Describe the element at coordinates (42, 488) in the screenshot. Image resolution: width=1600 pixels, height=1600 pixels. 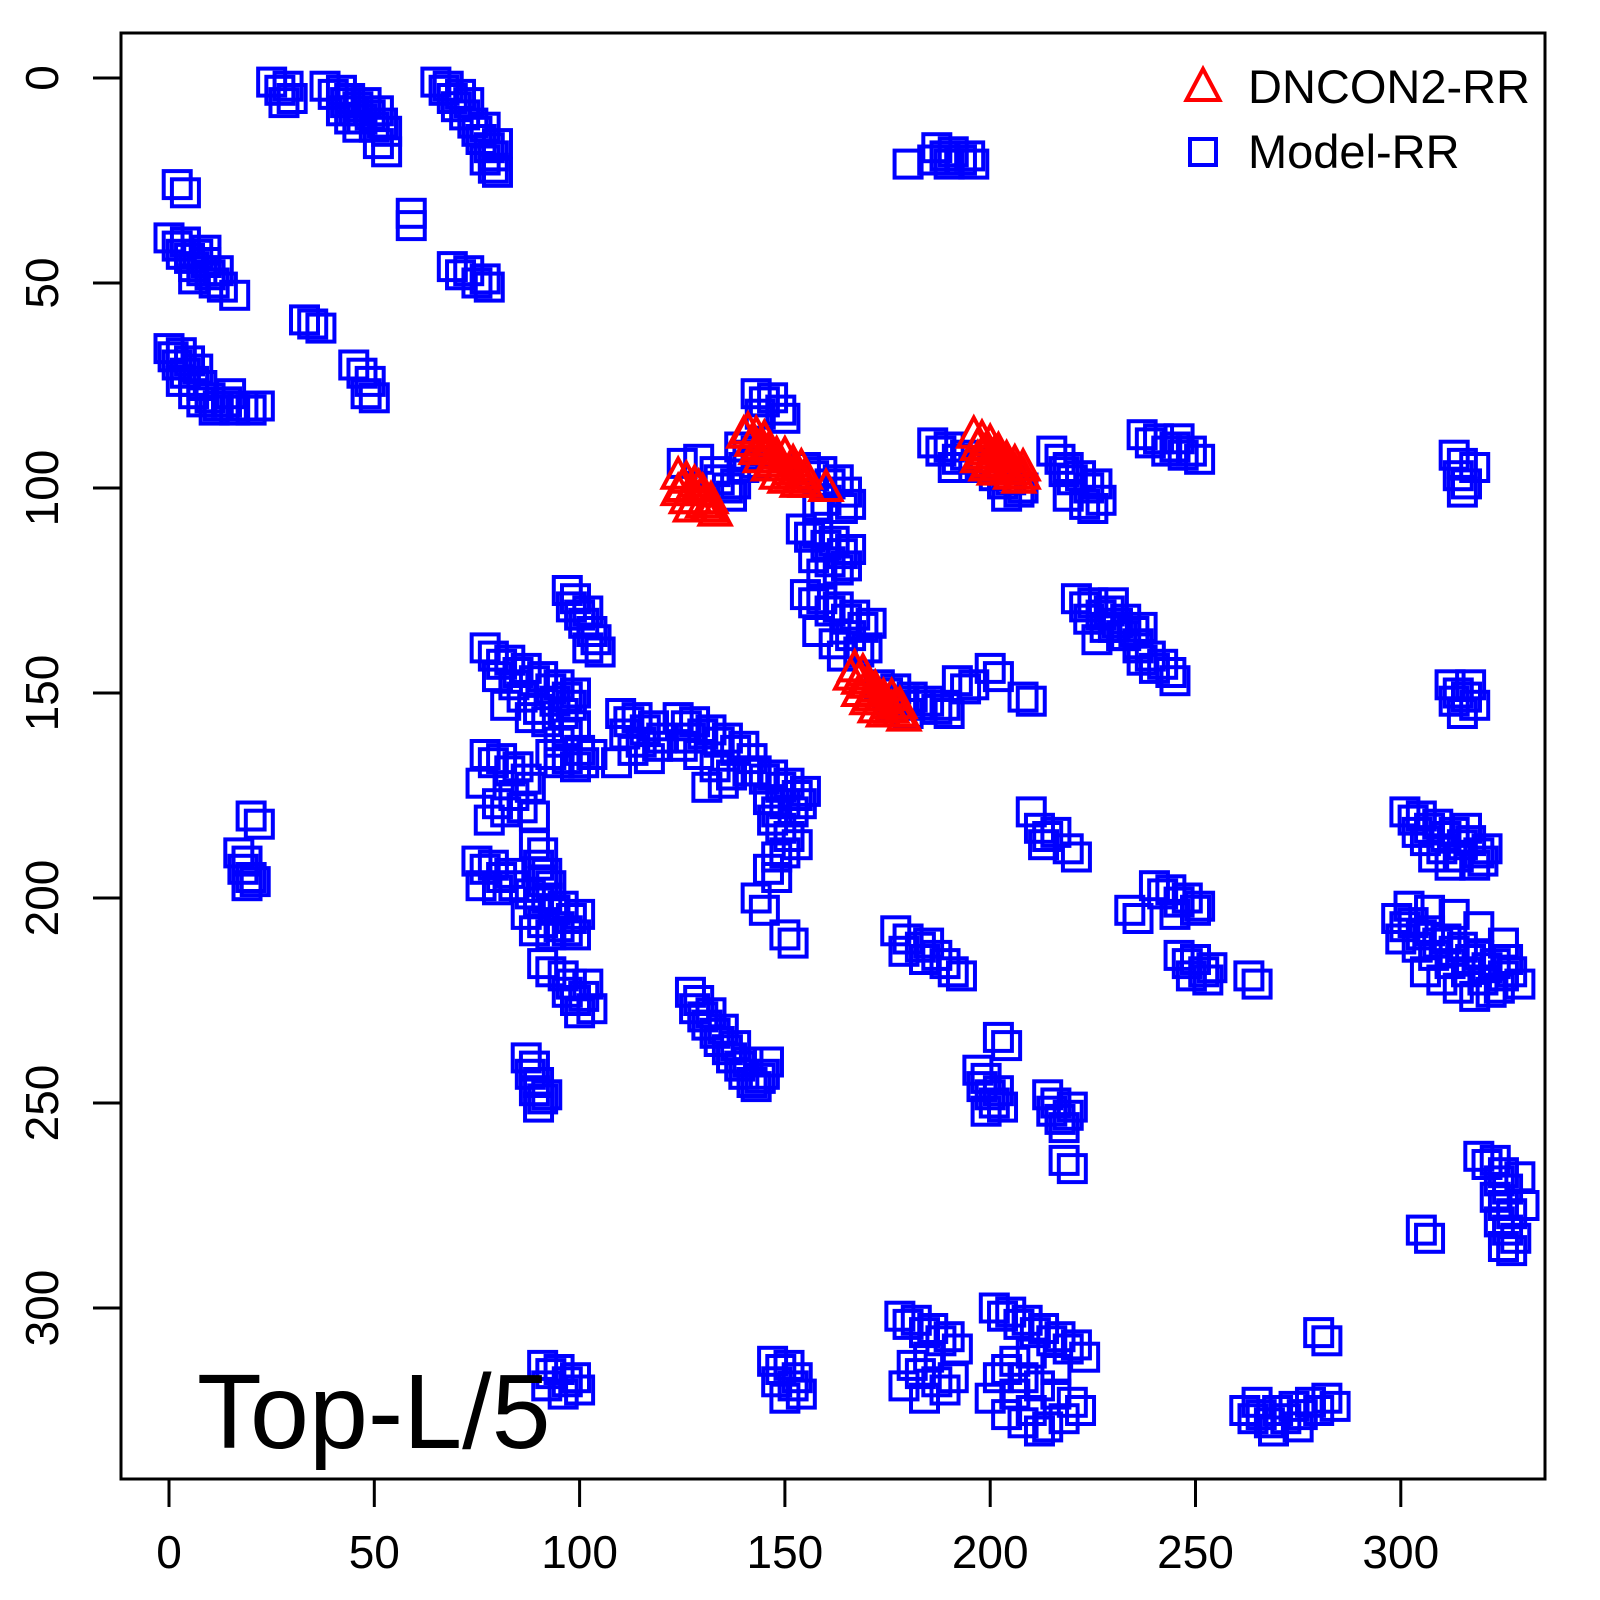
I see `y-axis-tick-label: 100` at that location.